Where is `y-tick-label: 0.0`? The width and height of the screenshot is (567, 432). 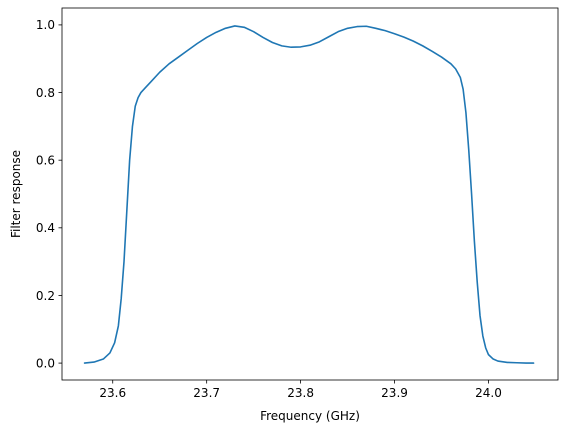 y-tick-label: 0.0 is located at coordinates (45, 363).